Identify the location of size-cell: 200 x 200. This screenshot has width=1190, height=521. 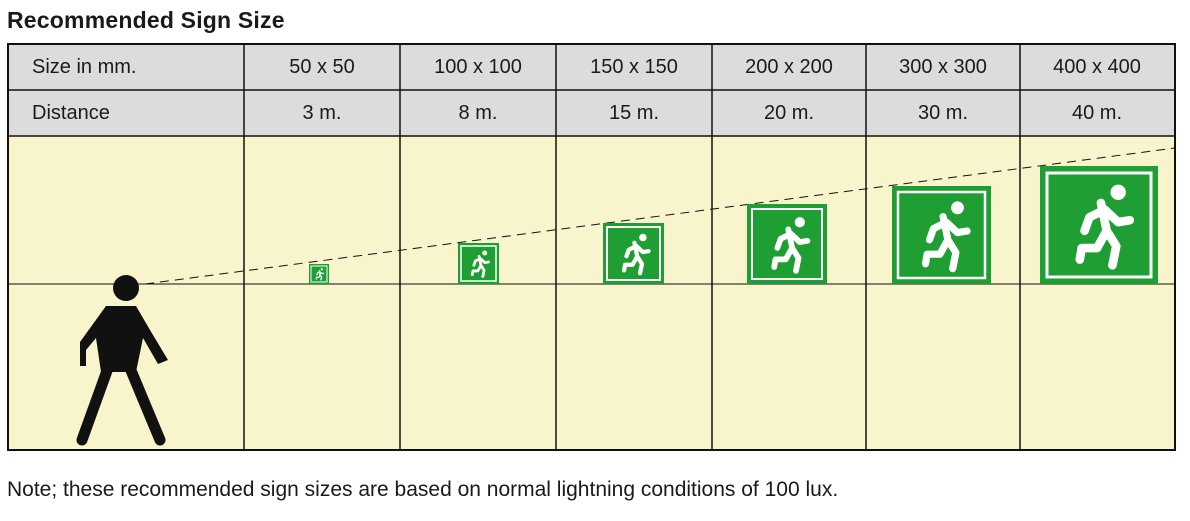
(789, 67).